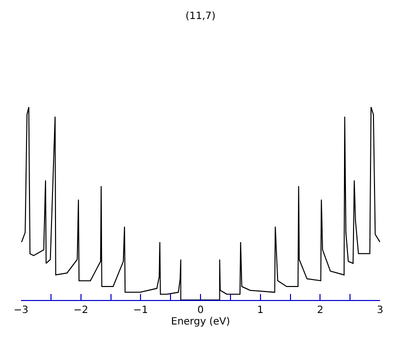 This screenshot has width=409, height=345. I want to click on x-tick-label: −2, so click(80, 310).